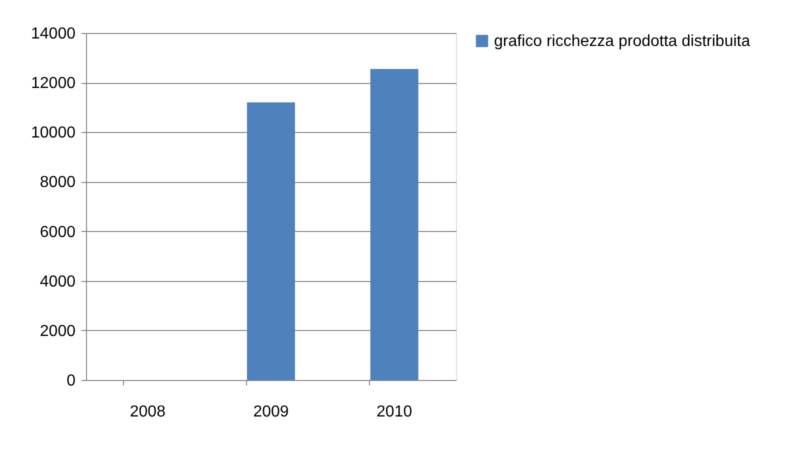 This screenshot has width=810, height=463. What do you see at coordinates (53, 133) in the screenshot?
I see `y-tick-label: 10000` at bounding box center [53, 133].